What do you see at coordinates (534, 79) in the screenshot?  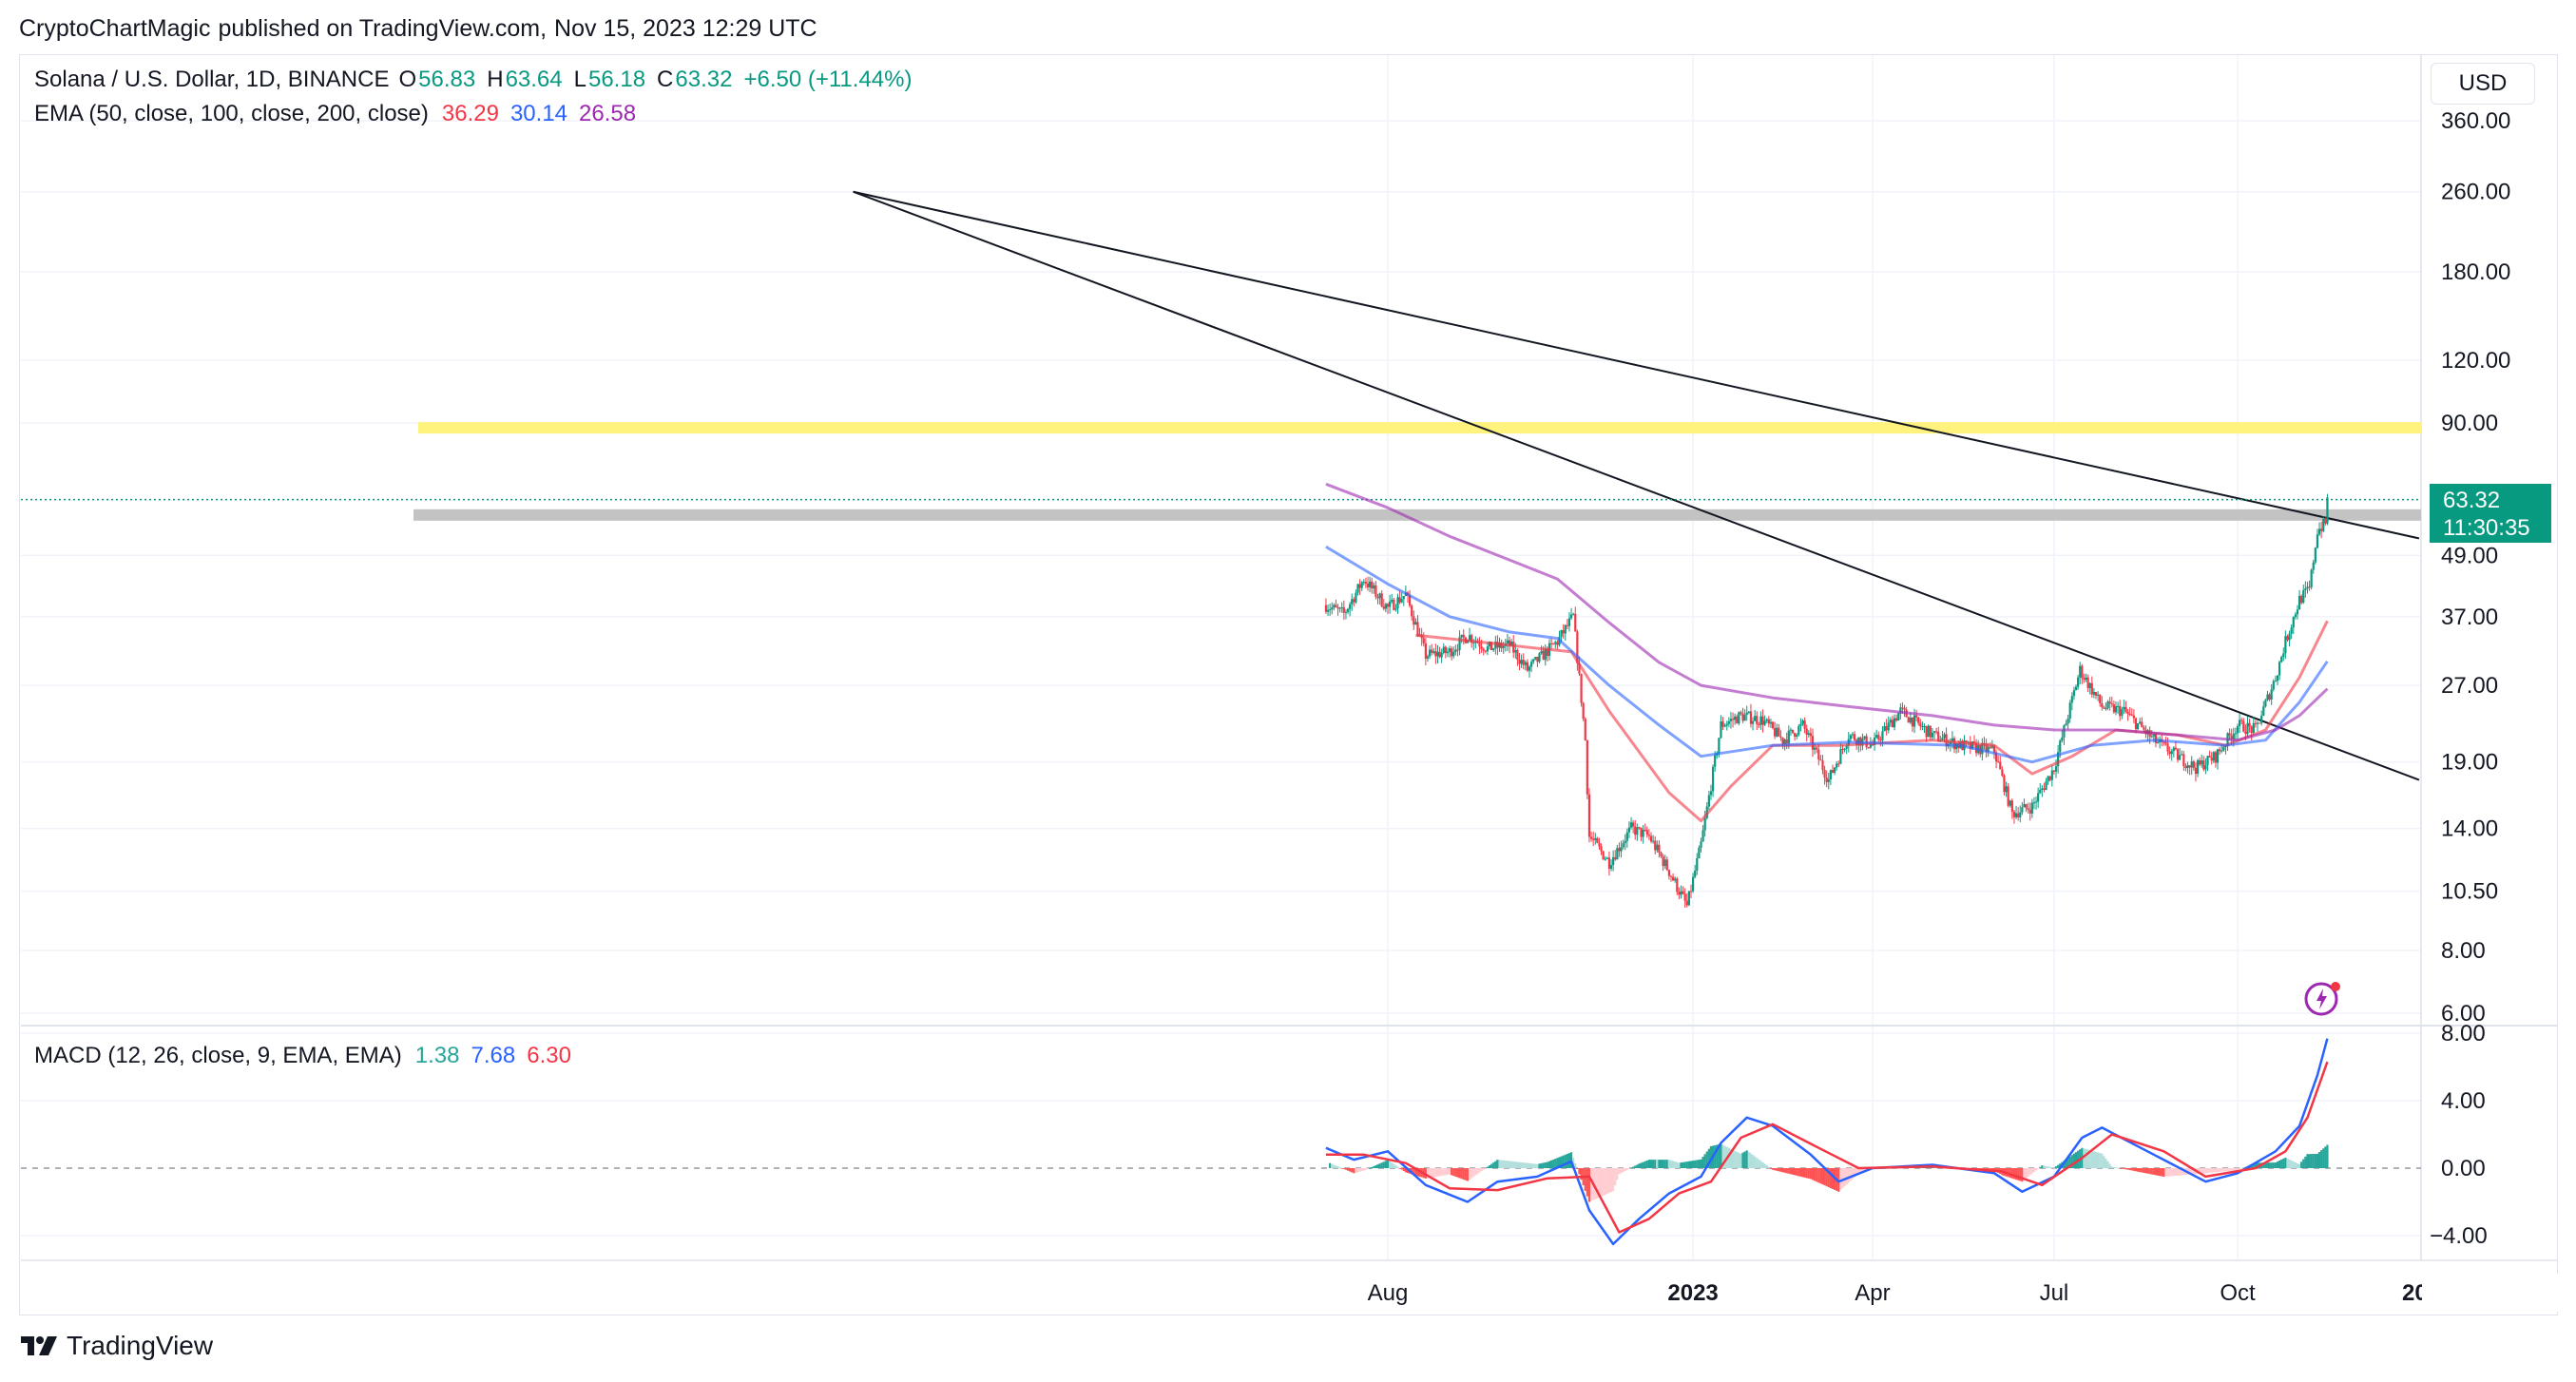 I see `high-value: 63.64` at bounding box center [534, 79].